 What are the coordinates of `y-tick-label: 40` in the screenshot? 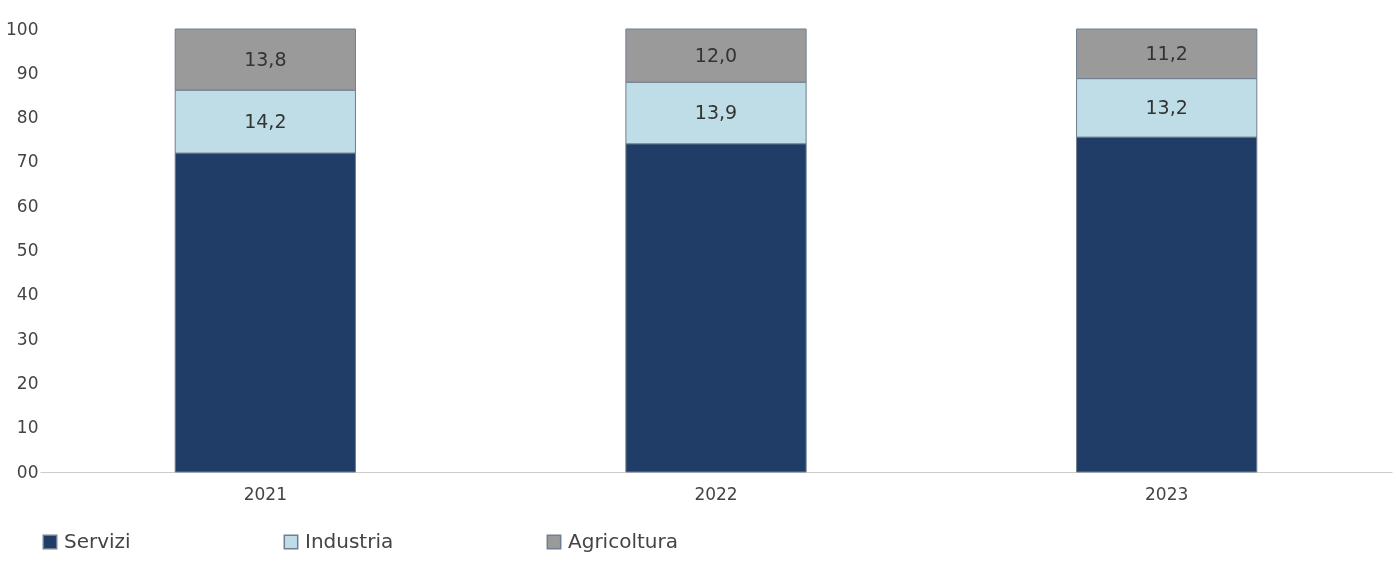 It's located at (27, 294).